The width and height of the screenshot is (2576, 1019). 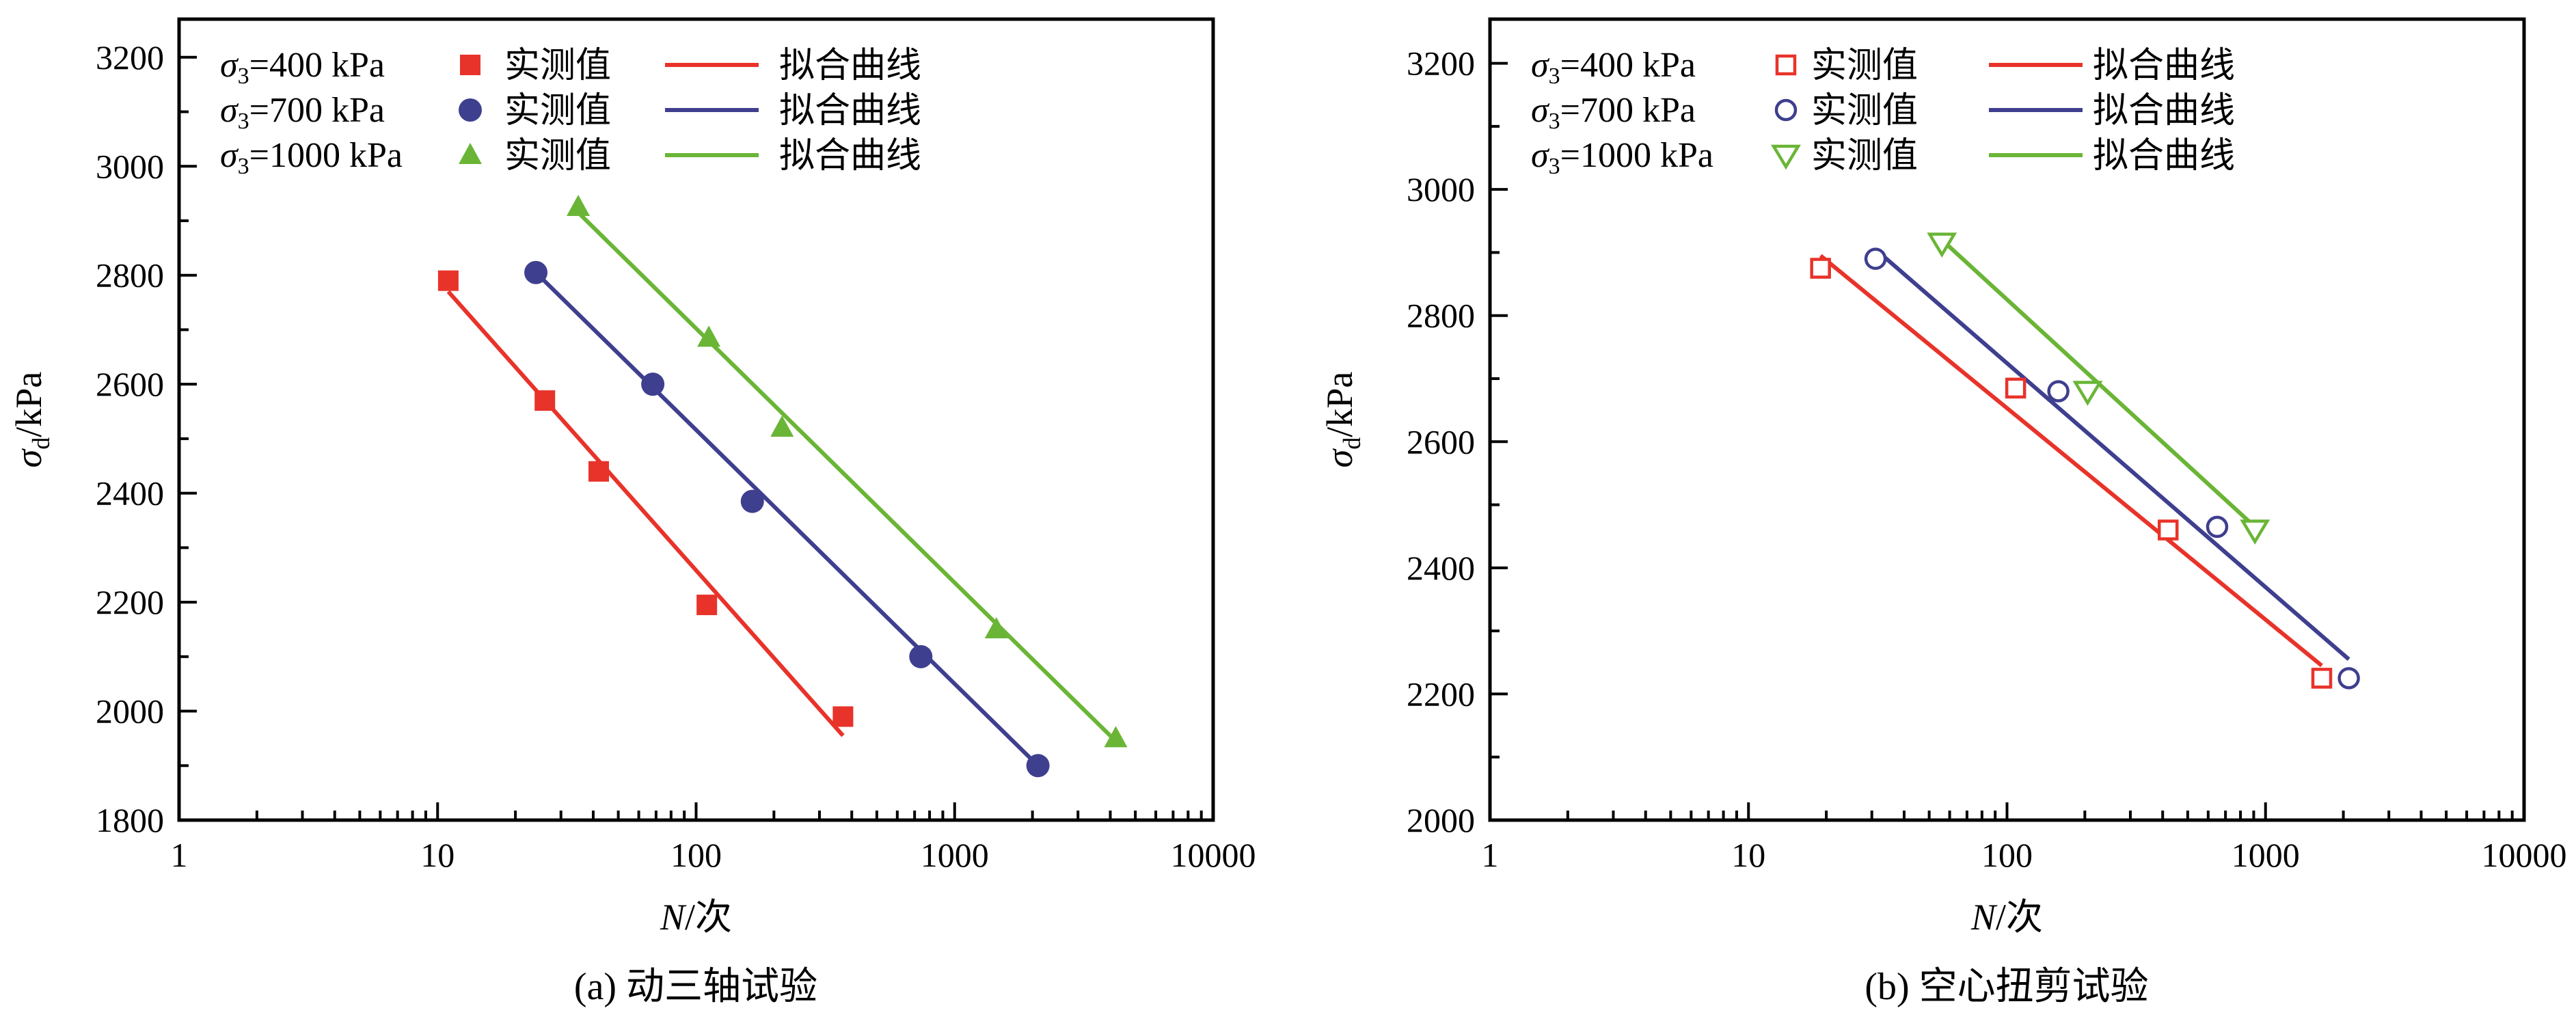 I want to click on y-tick-label: 2400, so click(x=130, y=493).